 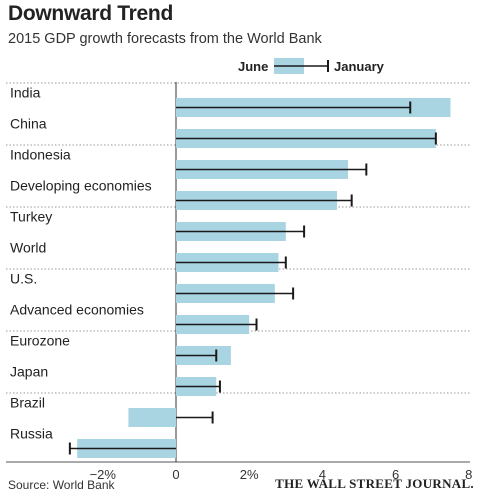 What do you see at coordinates (249, 474) in the screenshot?
I see `x-tick-label: 2%` at bounding box center [249, 474].